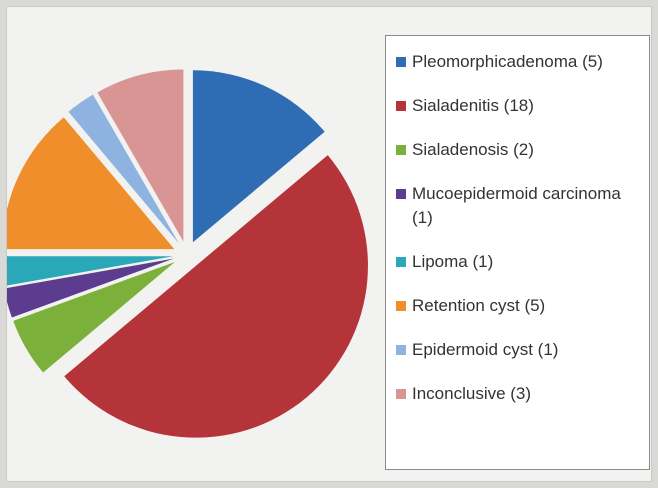  I want to click on legend-item: Sialadenitis (18), so click(522, 106).